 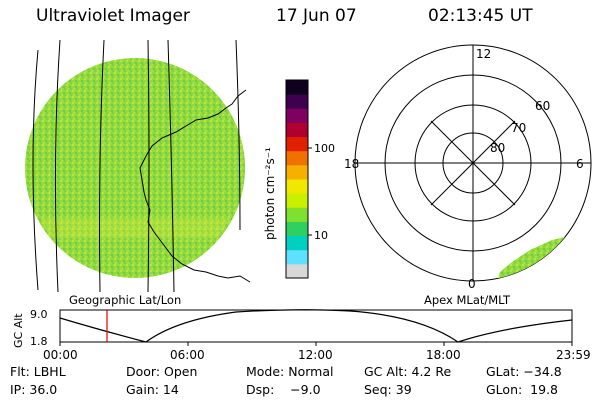 What do you see at coordinates (518, 128) in the screenshot?
I see `mlat-label-70: 70` at bounding box center [518, 128].